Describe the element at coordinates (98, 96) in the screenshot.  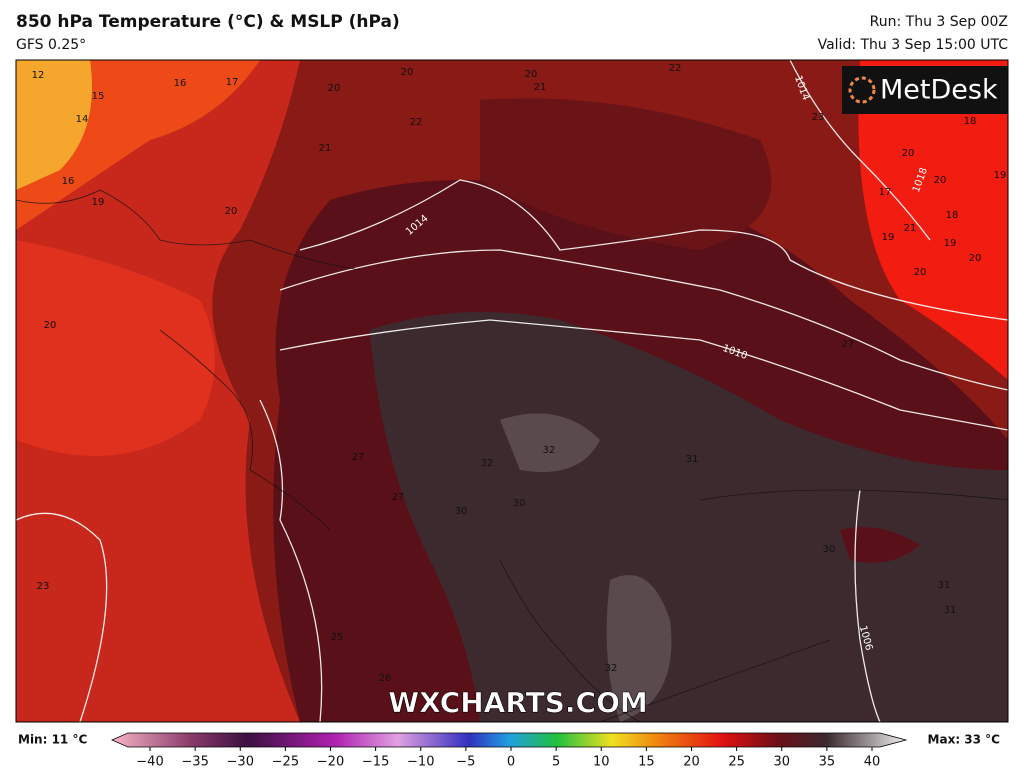
I see `temperature-label: 15` at that location.